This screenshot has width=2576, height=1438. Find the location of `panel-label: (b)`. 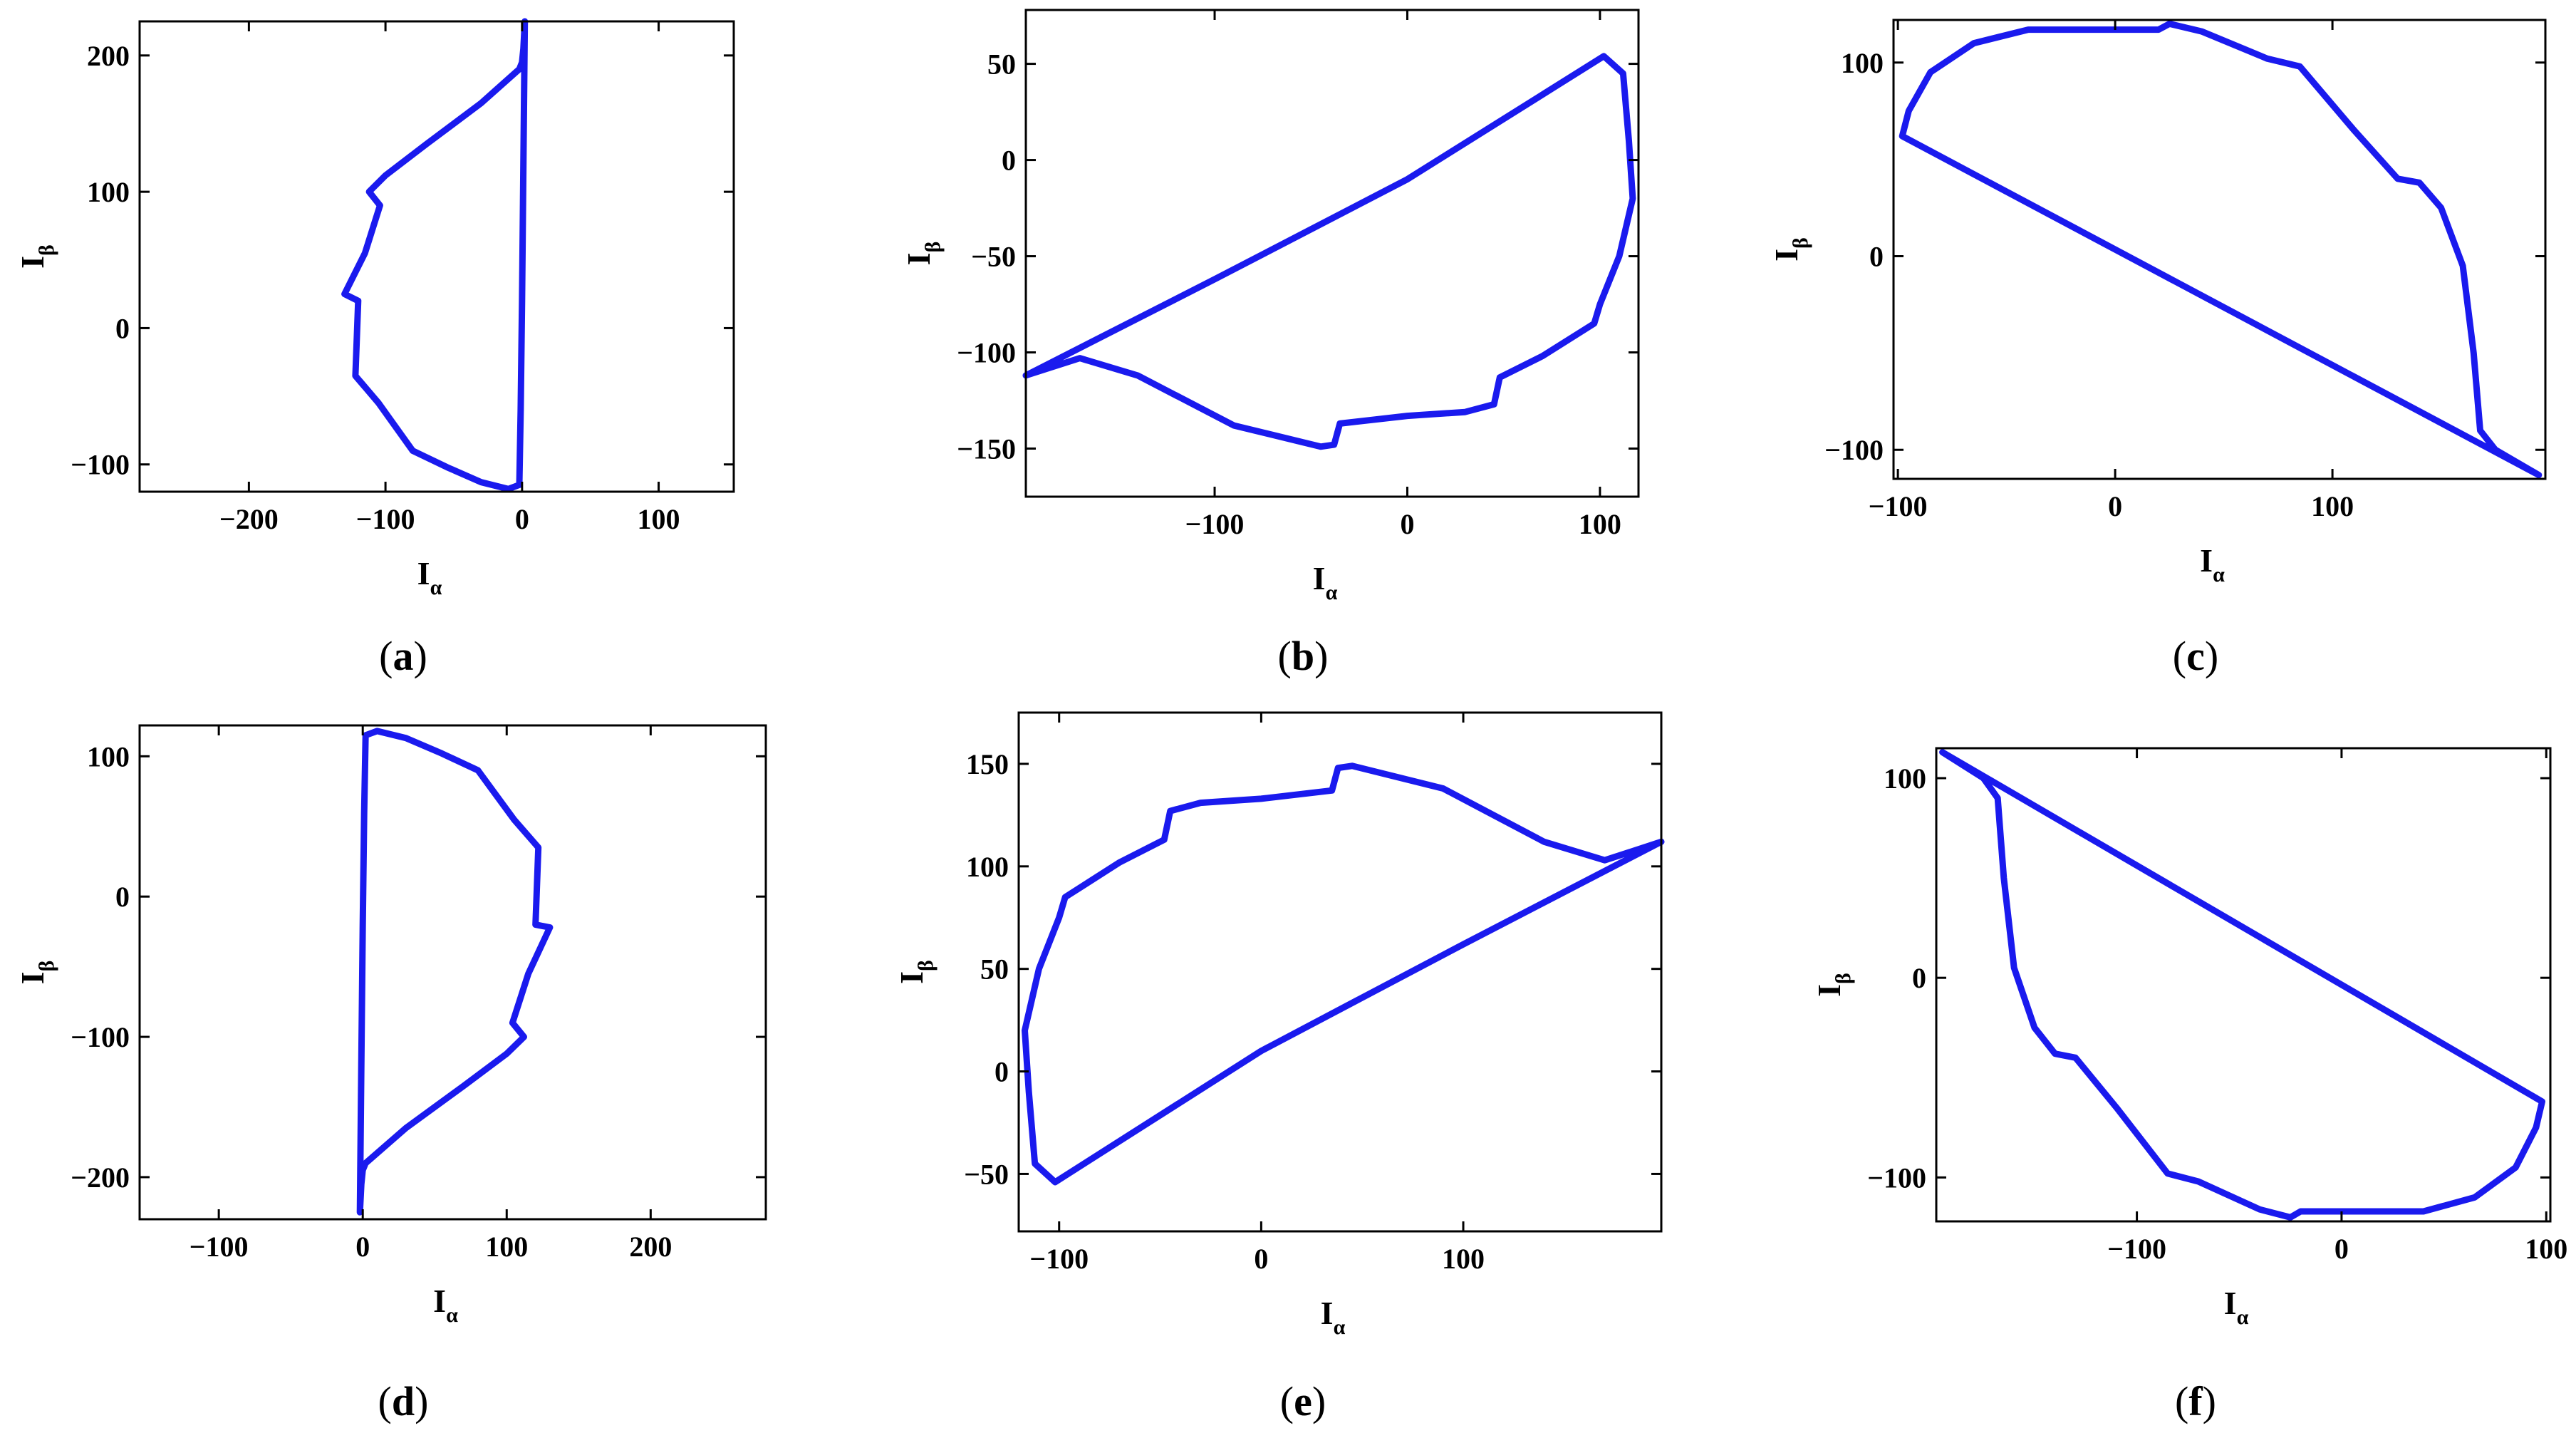

panel-label: (b) is located at coordinates (1303, 656).